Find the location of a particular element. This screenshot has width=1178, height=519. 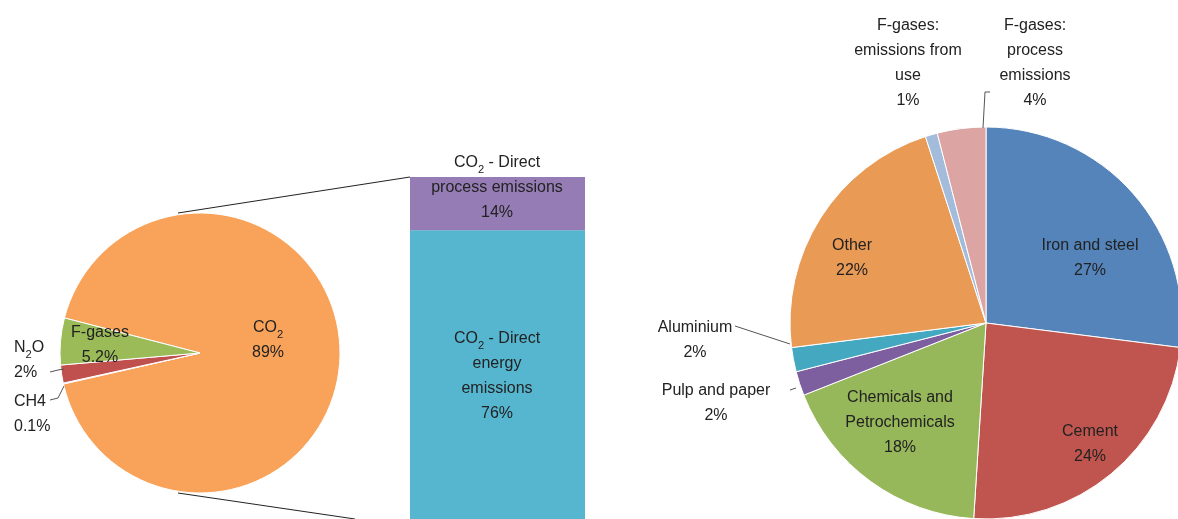

slice-label: Aluminium is located at coordinates (695, 326).